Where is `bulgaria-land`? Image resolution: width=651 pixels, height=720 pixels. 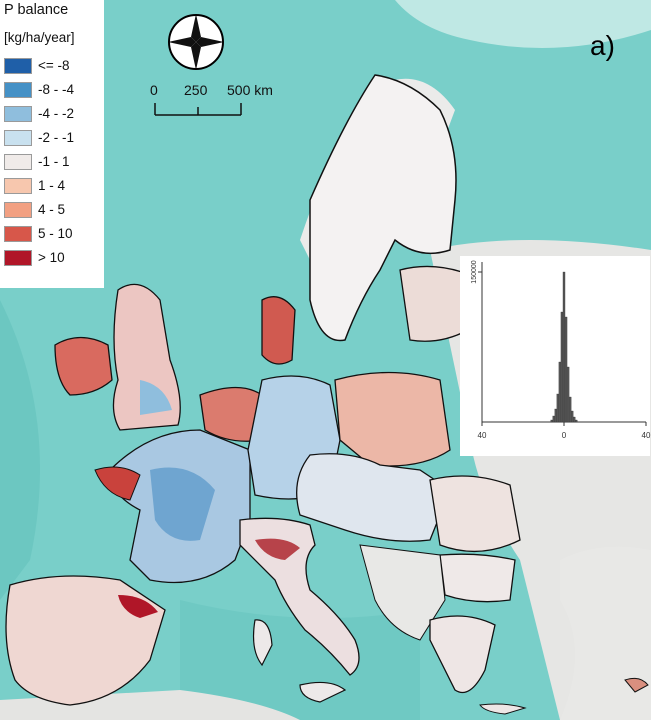
bulgaria-land is located at coordinates (477, 578).